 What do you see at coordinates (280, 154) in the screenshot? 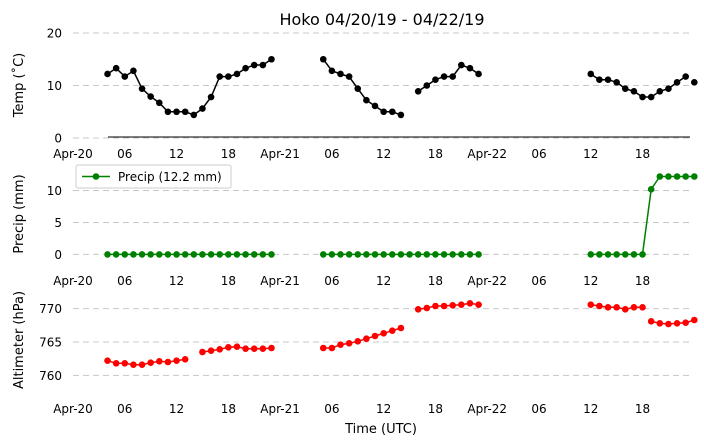
I see `temp-xtick-label: Apr-21` at bounding box center [280, 154].